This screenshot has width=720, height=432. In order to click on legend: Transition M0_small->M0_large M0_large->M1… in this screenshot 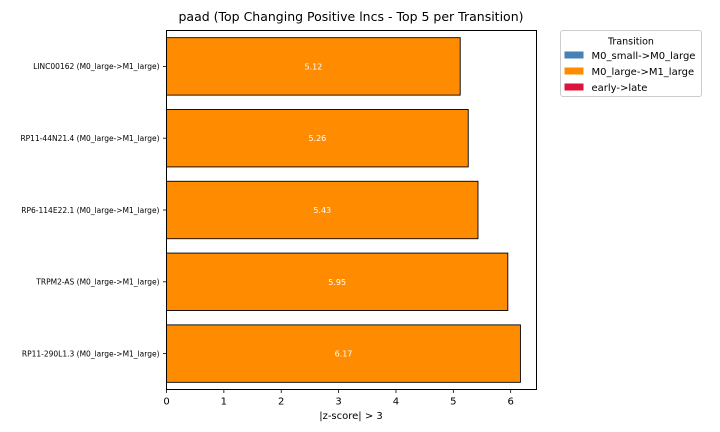, I will do `click(631, 63)`.